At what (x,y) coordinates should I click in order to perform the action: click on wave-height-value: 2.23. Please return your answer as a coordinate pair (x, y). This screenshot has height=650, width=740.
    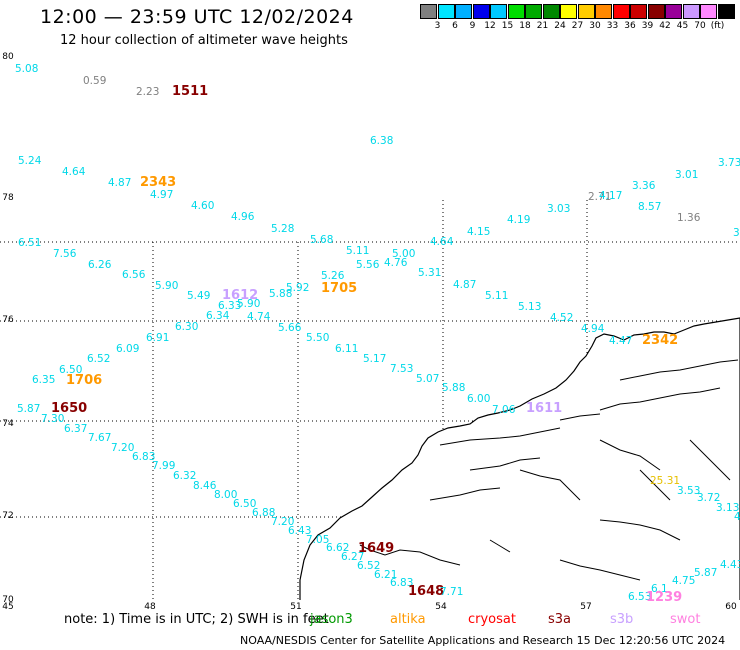
    Looking at the image, I should click on (147, 92).